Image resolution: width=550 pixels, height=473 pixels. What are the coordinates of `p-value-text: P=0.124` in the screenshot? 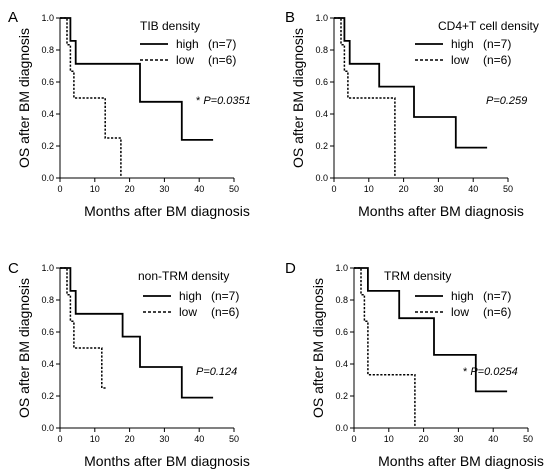 It's located at (216, 372).